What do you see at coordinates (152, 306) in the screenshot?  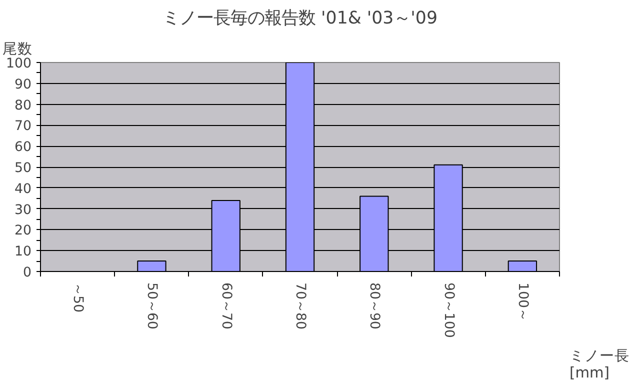 I see `x-tick-label: 50～60` at bounding box center [152, 306].